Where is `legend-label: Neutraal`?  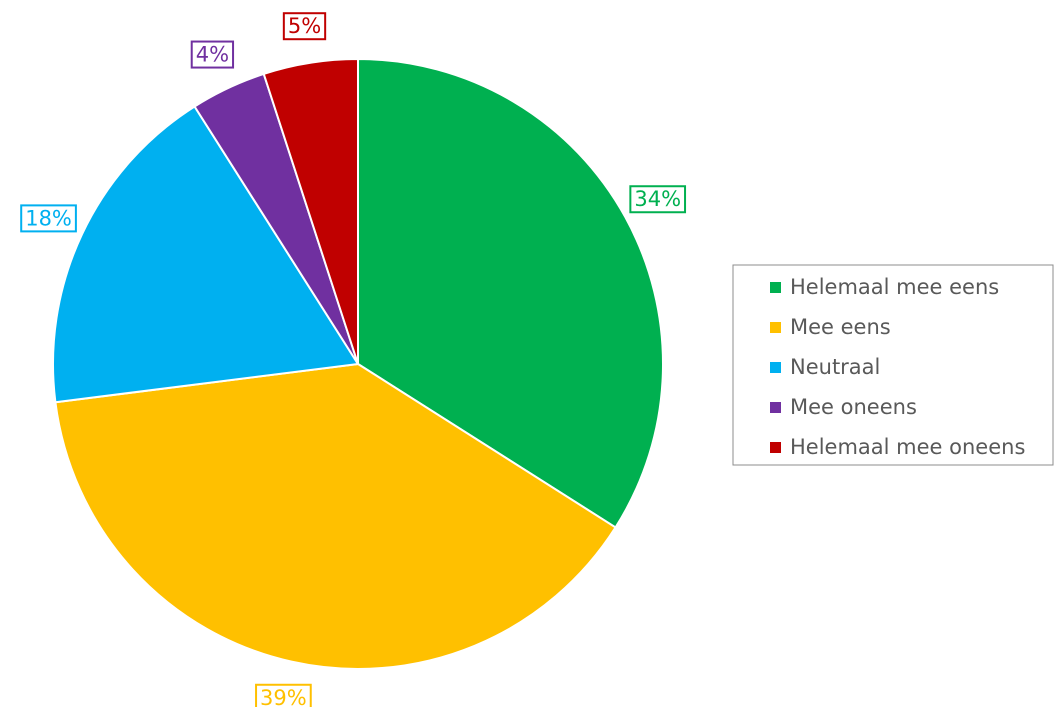
legend-label: Neutraal is located at coordinates (835, 367).